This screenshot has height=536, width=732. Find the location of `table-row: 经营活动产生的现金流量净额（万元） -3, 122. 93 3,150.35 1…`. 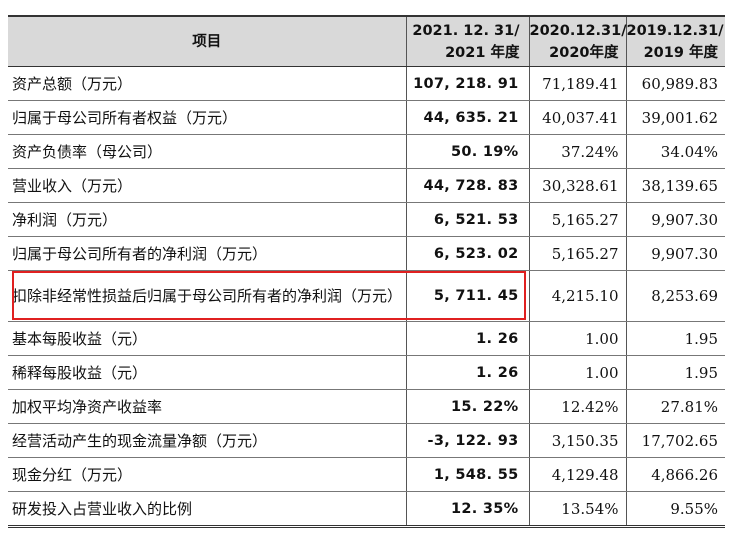

table-row: 经营活动产生的现金流量净额（万元） -3, 122. 93 3,150.35 1… is located at coordinates (366, 440).